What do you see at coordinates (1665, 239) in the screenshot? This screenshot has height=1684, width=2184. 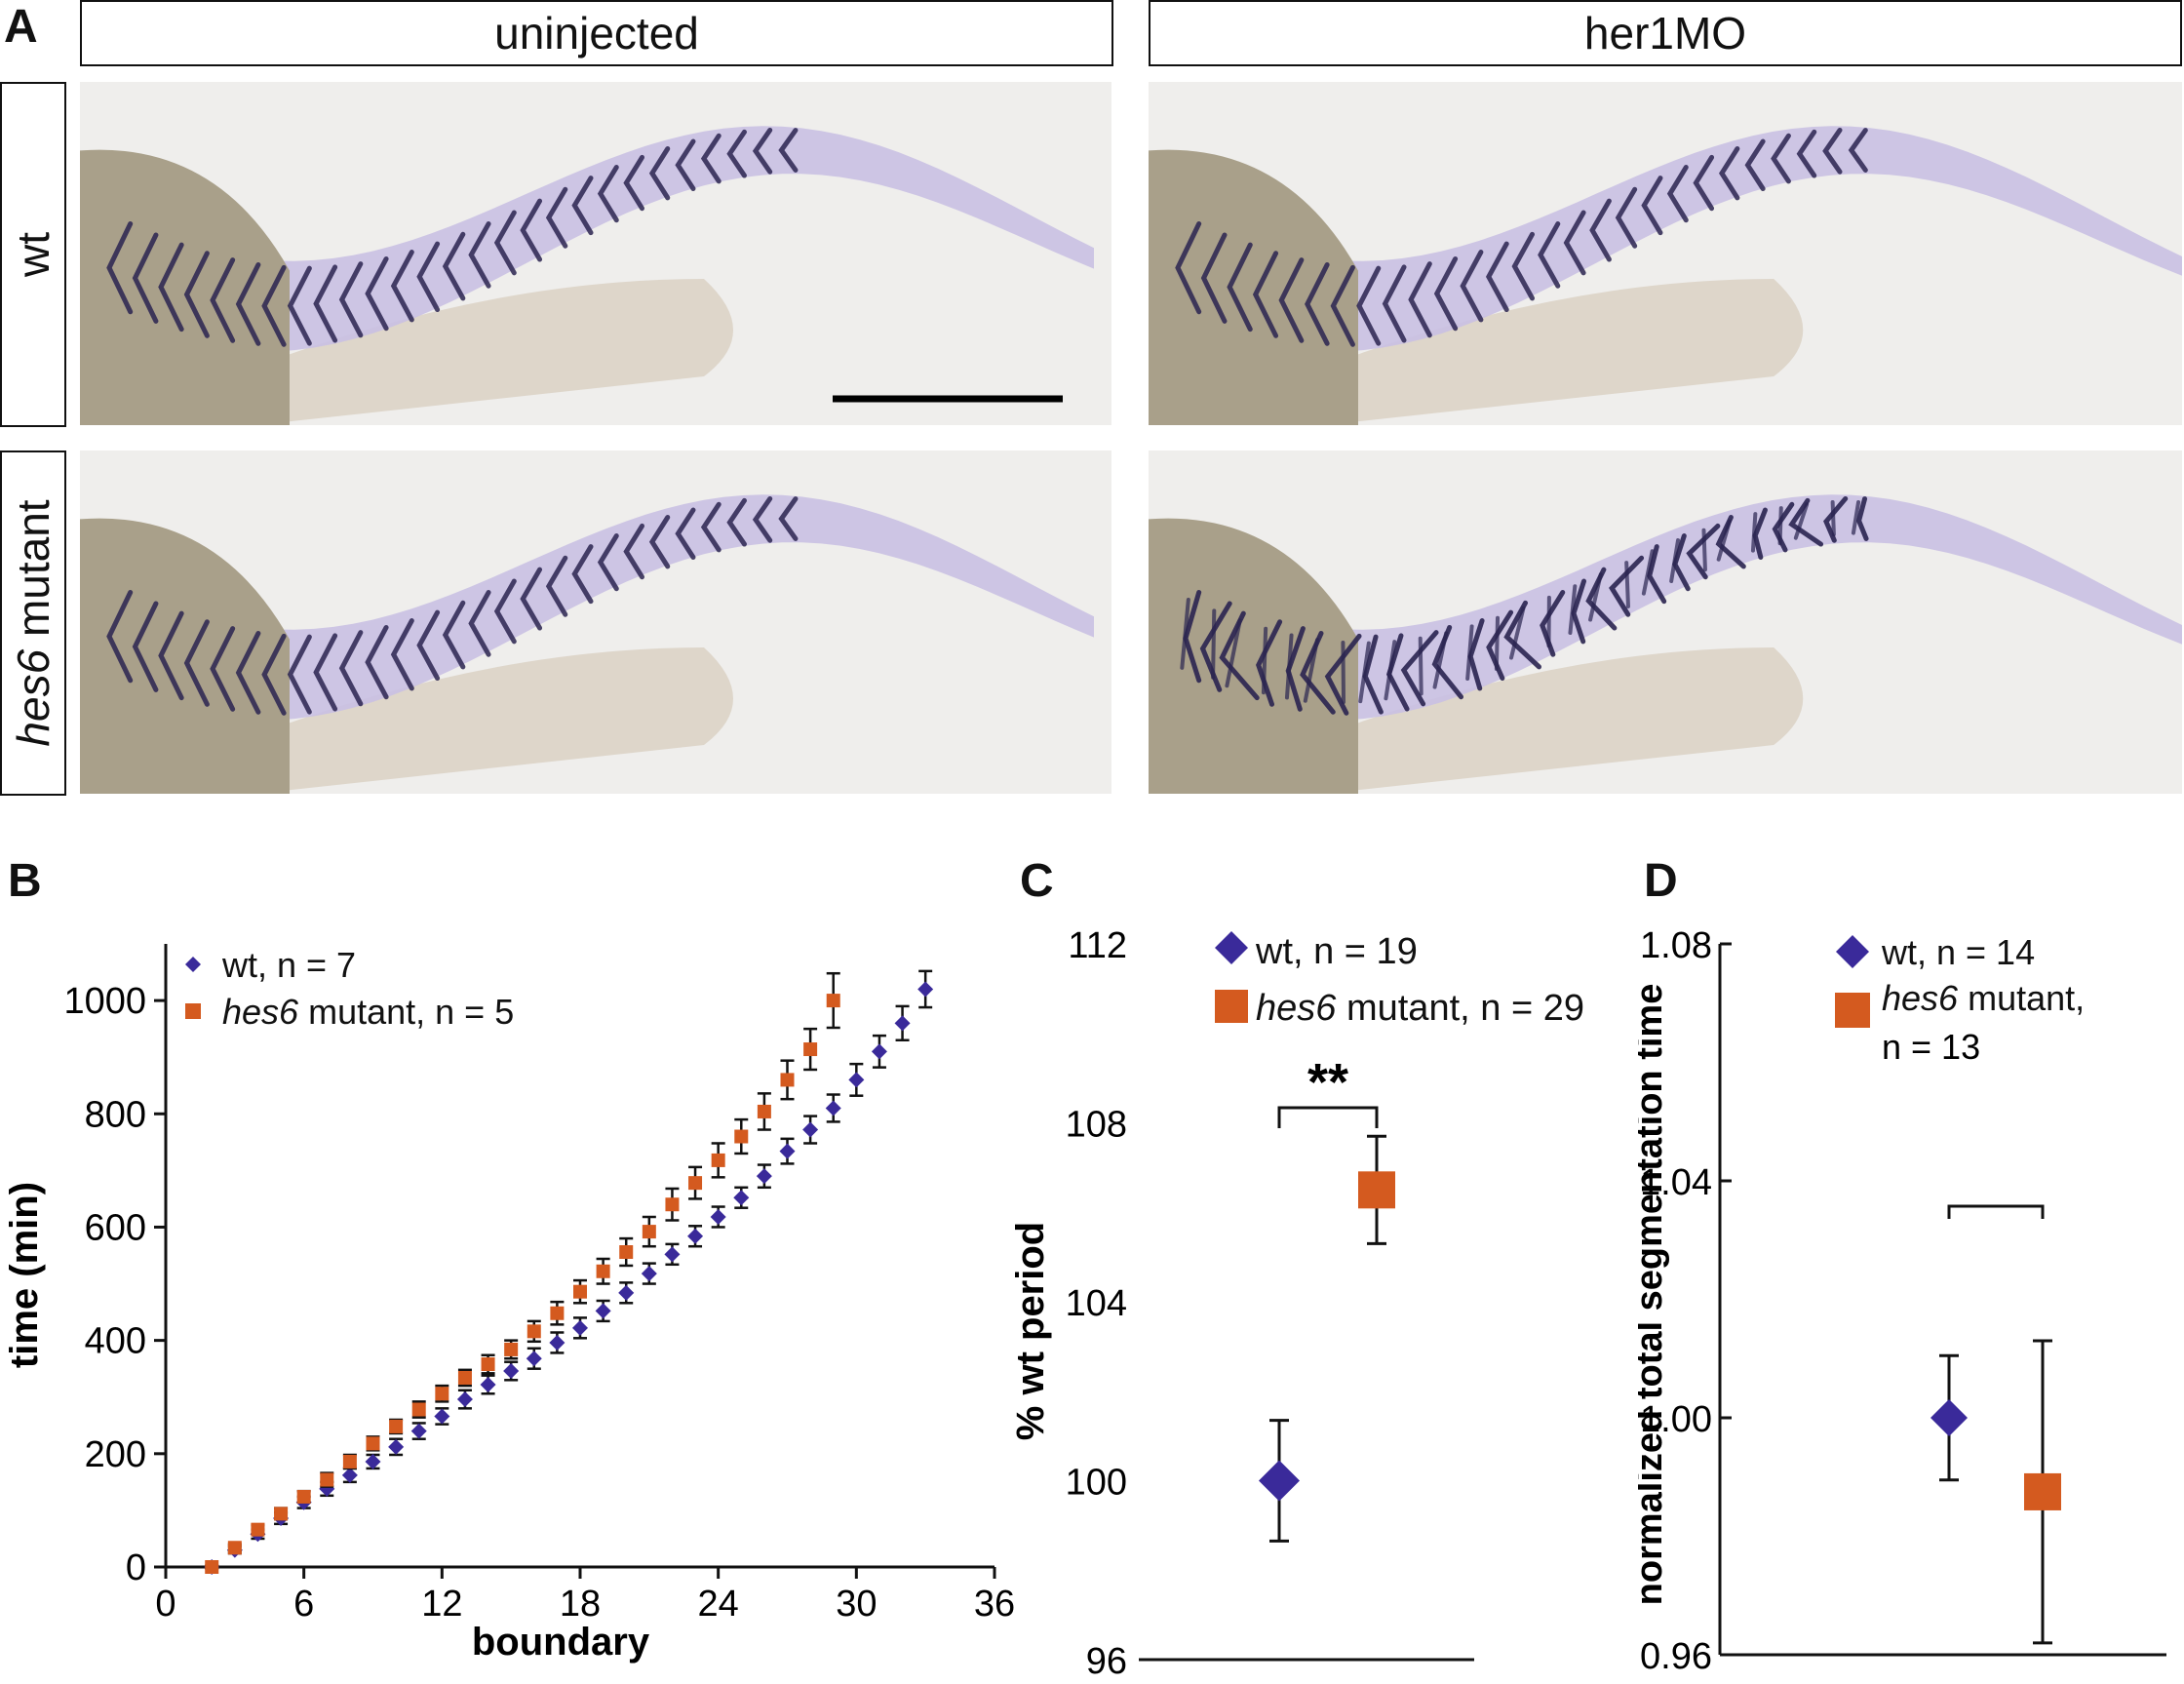 I see `embryo-body` at bounding box center [1665, 239].